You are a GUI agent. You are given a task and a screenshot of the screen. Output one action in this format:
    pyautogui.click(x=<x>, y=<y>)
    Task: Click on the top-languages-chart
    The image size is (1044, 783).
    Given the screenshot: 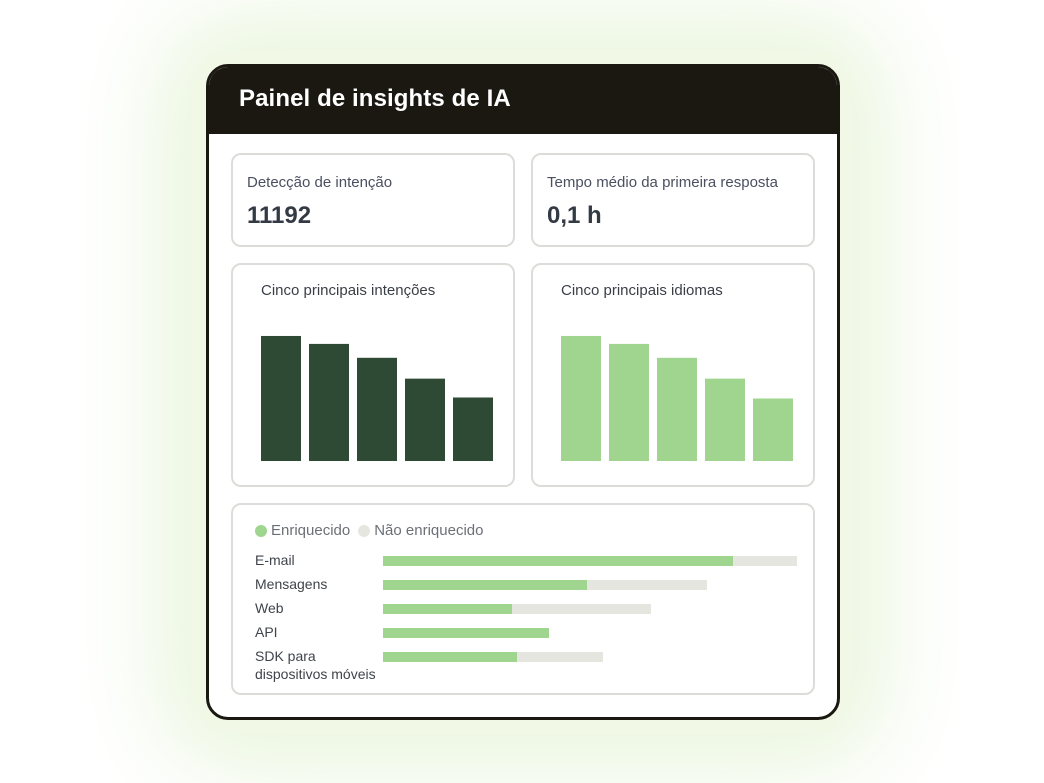 What is the action you would take?
    pyautogui.click(x=677, y=398)
    